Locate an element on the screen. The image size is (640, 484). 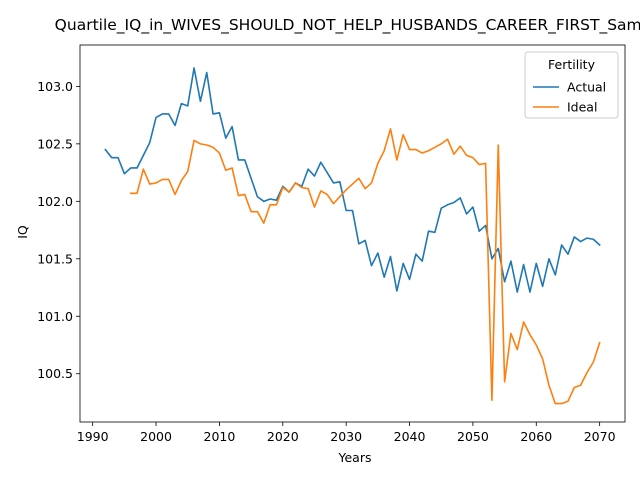
y-tick-label: 102.5 is located at coordinates (55, 143).